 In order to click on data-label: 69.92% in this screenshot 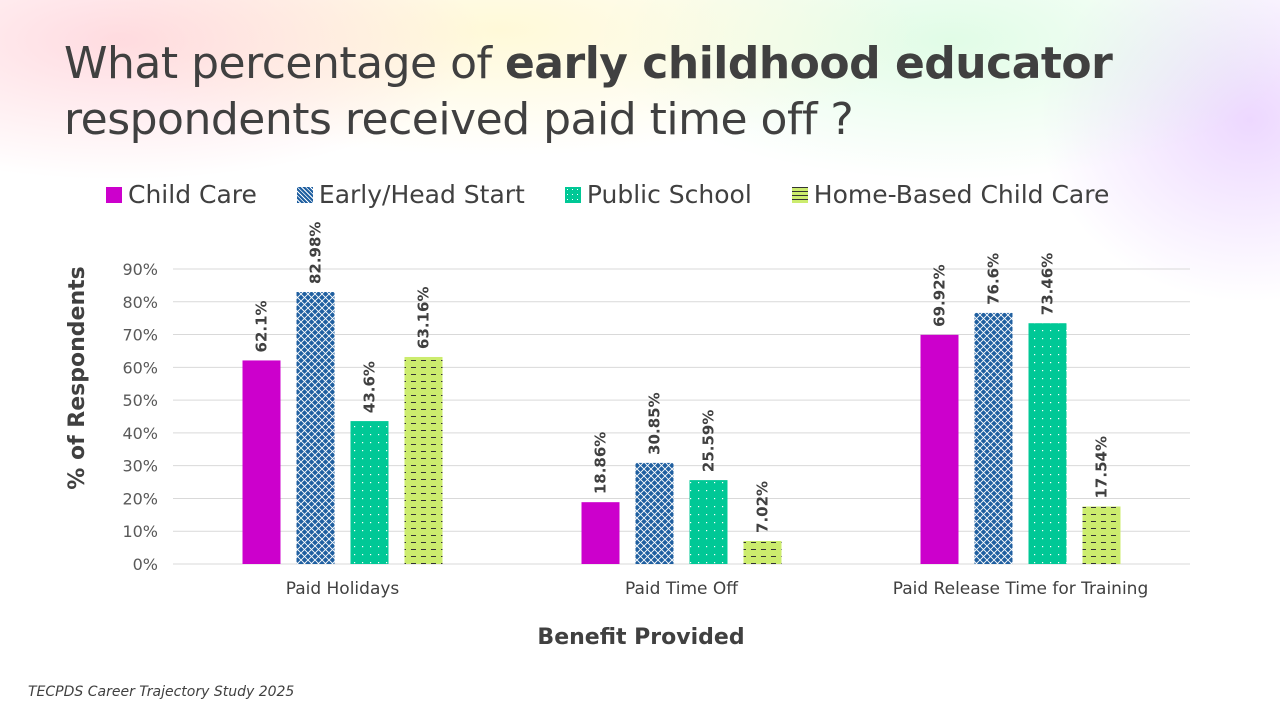, I will do `click(940, 295)`.